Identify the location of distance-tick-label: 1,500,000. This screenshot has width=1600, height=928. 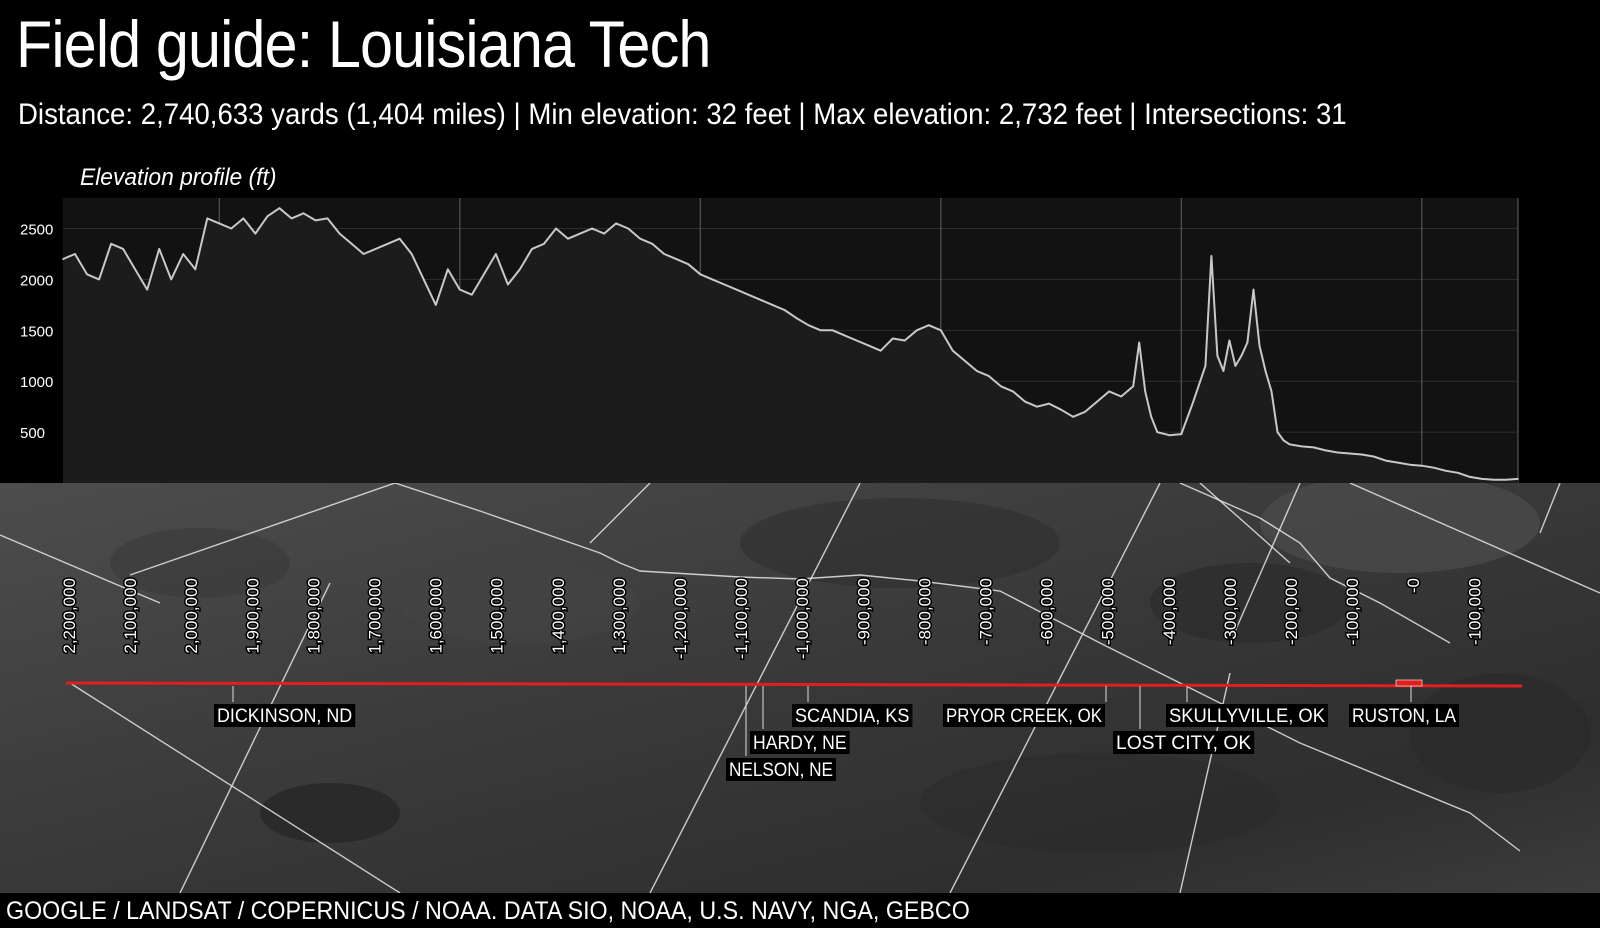
(497, 616).